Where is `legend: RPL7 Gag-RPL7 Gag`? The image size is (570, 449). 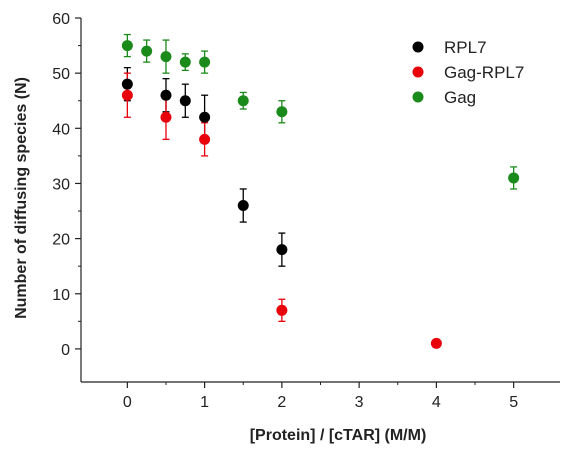 legend: RPL7 Gag-RPL7 Gag is located at coordinates (468, 72).